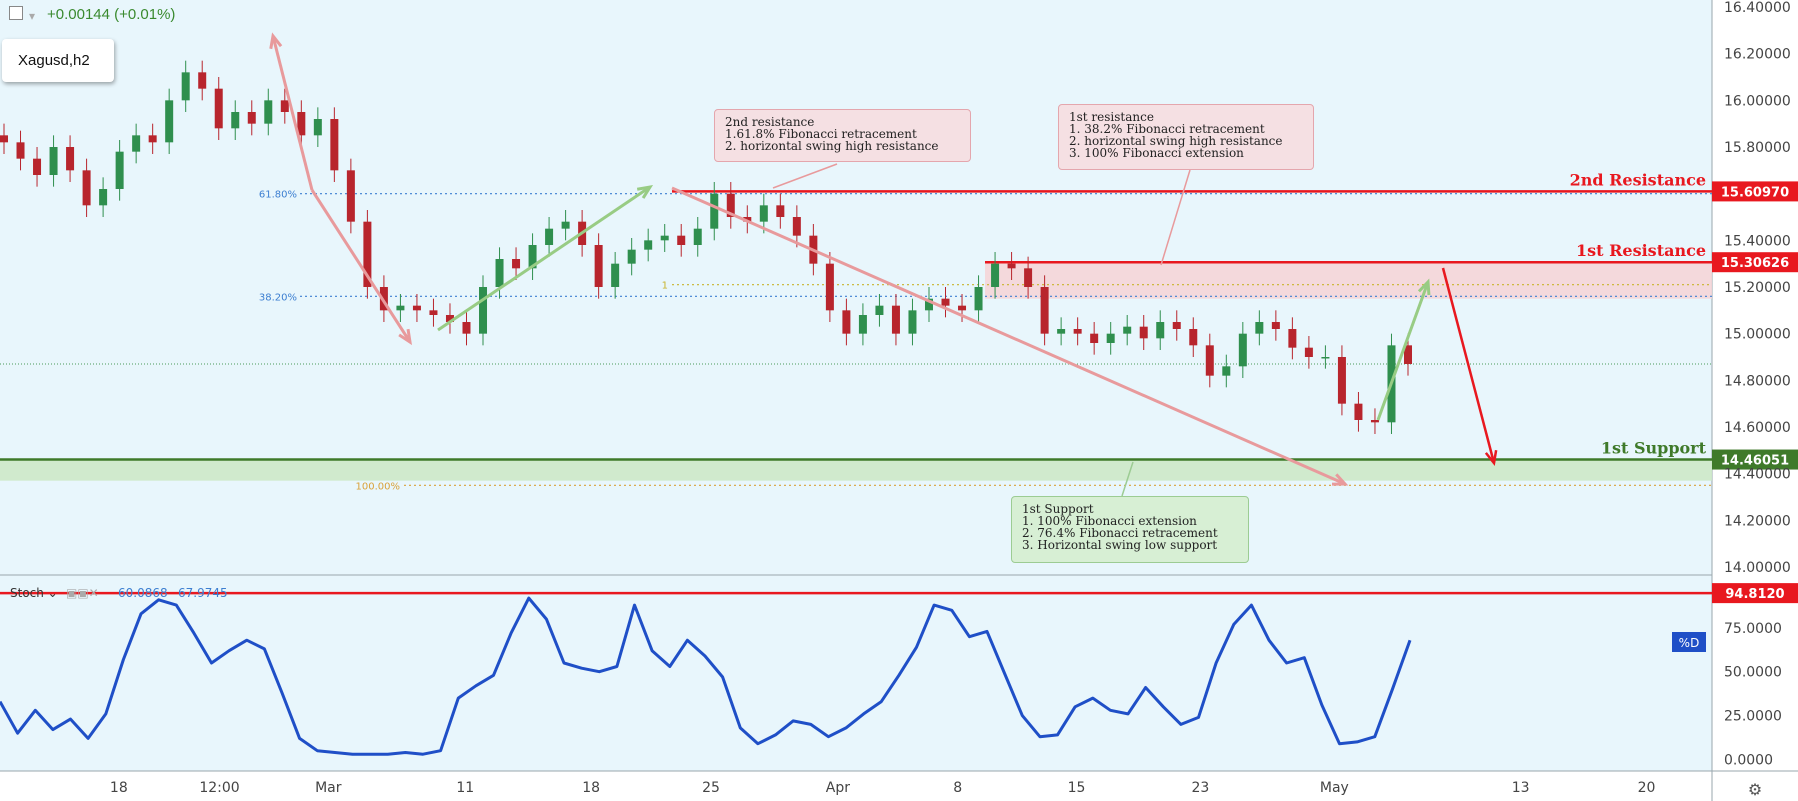  Describe the element at coordinates (82, 593) in the screenshot. I see `stoch-settings-icon: ▣▣✕` at that location.